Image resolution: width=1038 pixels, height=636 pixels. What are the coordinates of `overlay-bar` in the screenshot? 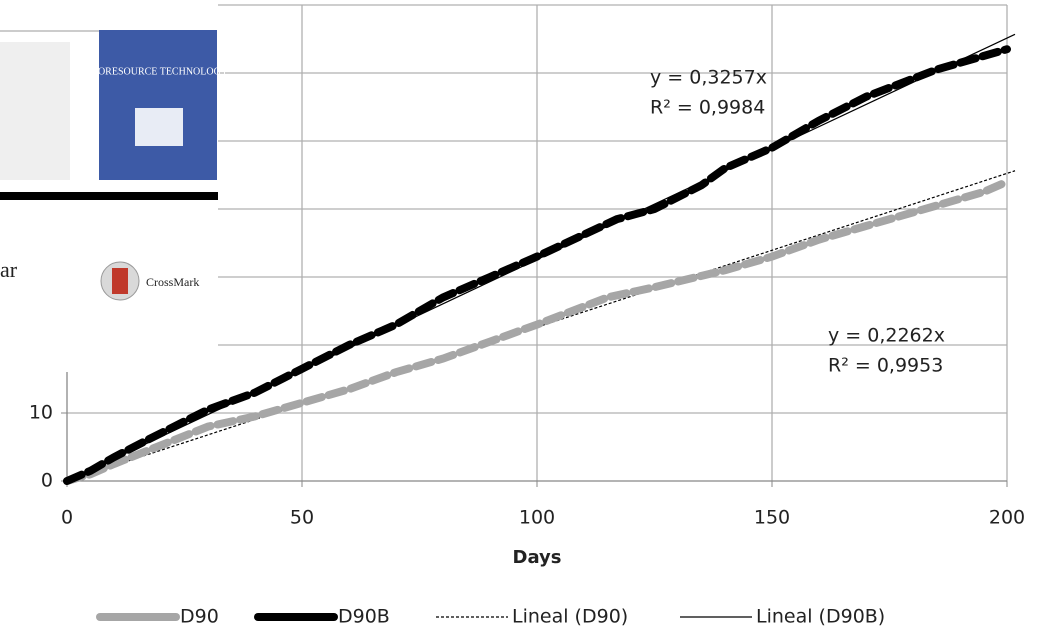 It's located at (109, 196).